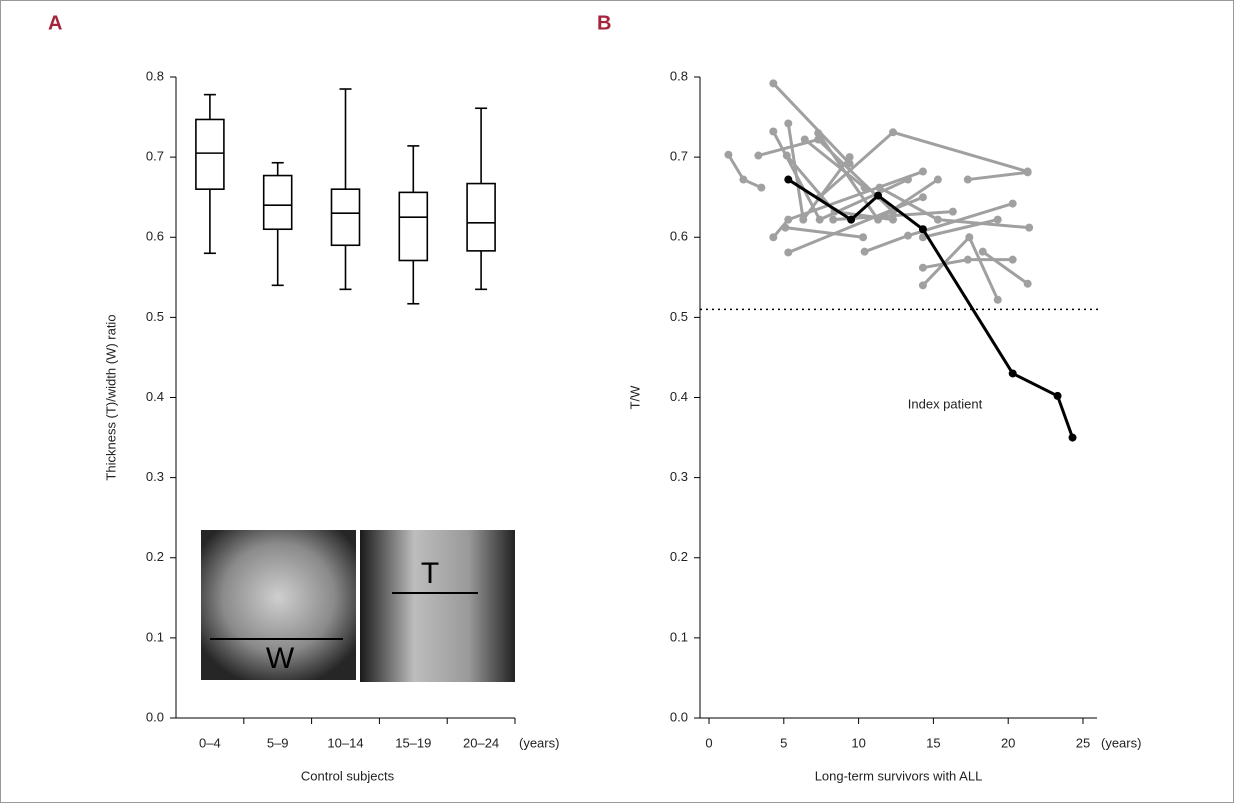 The image size is (1234, 803). What do you see at coordinates (278, 605) in the screenshot?
I see `xray-front` at bounding box center [278, 605].